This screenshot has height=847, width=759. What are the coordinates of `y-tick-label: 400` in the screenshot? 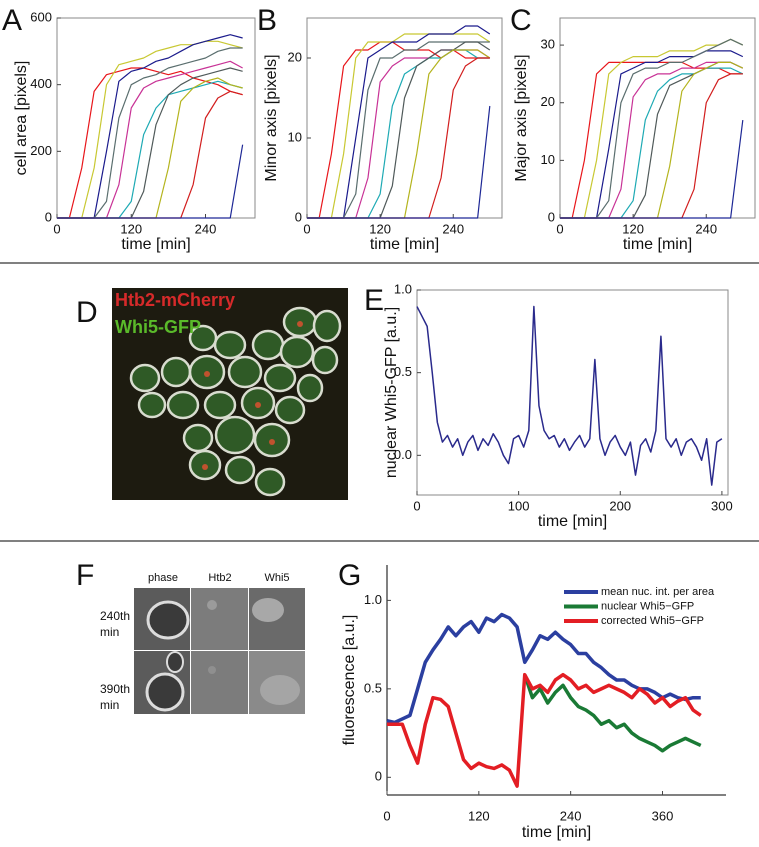 It's located at (41, 83).